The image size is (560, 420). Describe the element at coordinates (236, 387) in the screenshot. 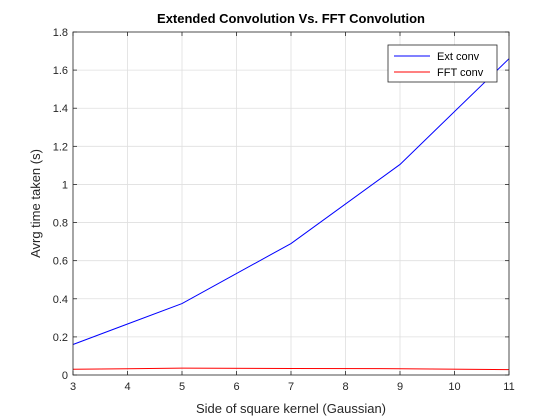

I see `x-tick-label: 6` at that location.